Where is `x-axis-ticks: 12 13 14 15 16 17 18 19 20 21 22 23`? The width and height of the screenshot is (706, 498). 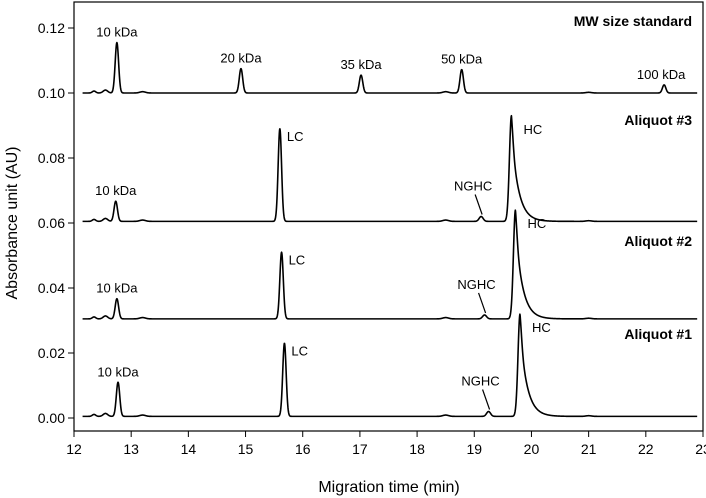 x-axis-ticks: 12 13 14 15 16 17 18 19 20 21 22 23 is located at coordinates (386, 444).